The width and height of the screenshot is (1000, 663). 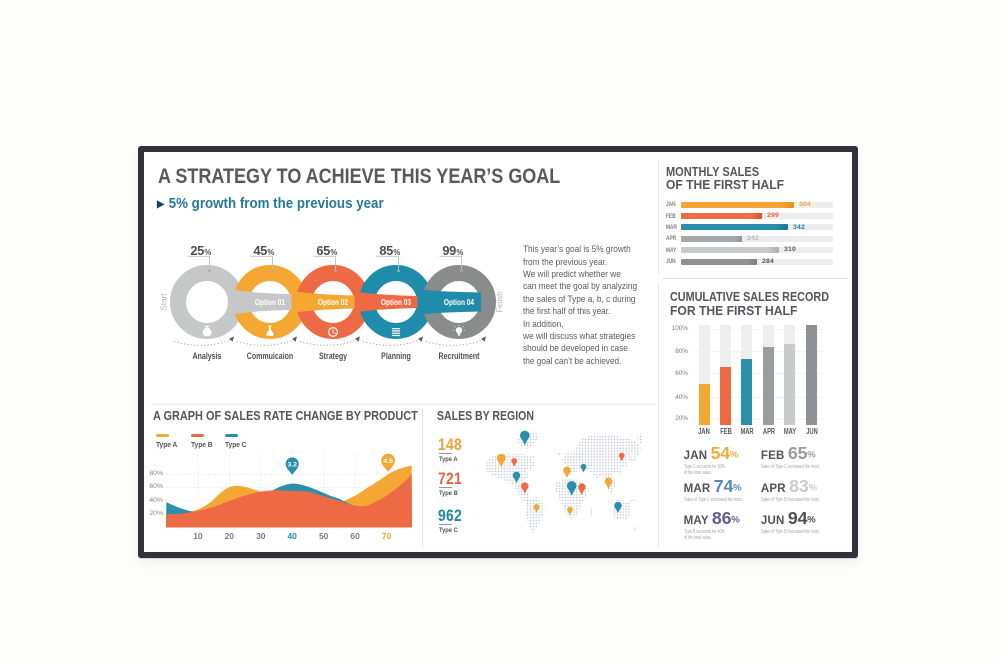 I want to click on svg-text: 4.5, so click(x=388, y=461).